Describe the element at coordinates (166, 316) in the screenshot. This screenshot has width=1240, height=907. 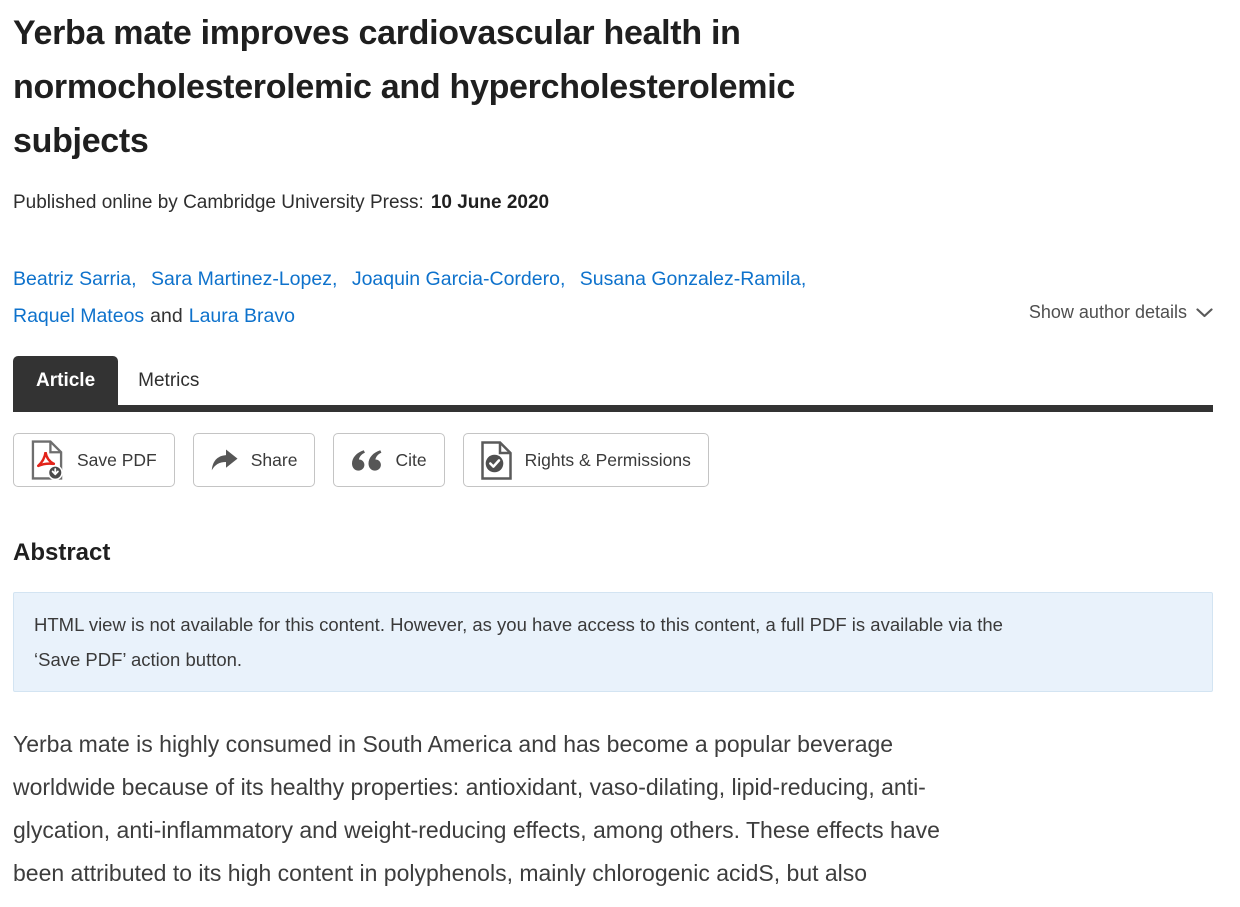
I see `author-conjunction: and` at that location.